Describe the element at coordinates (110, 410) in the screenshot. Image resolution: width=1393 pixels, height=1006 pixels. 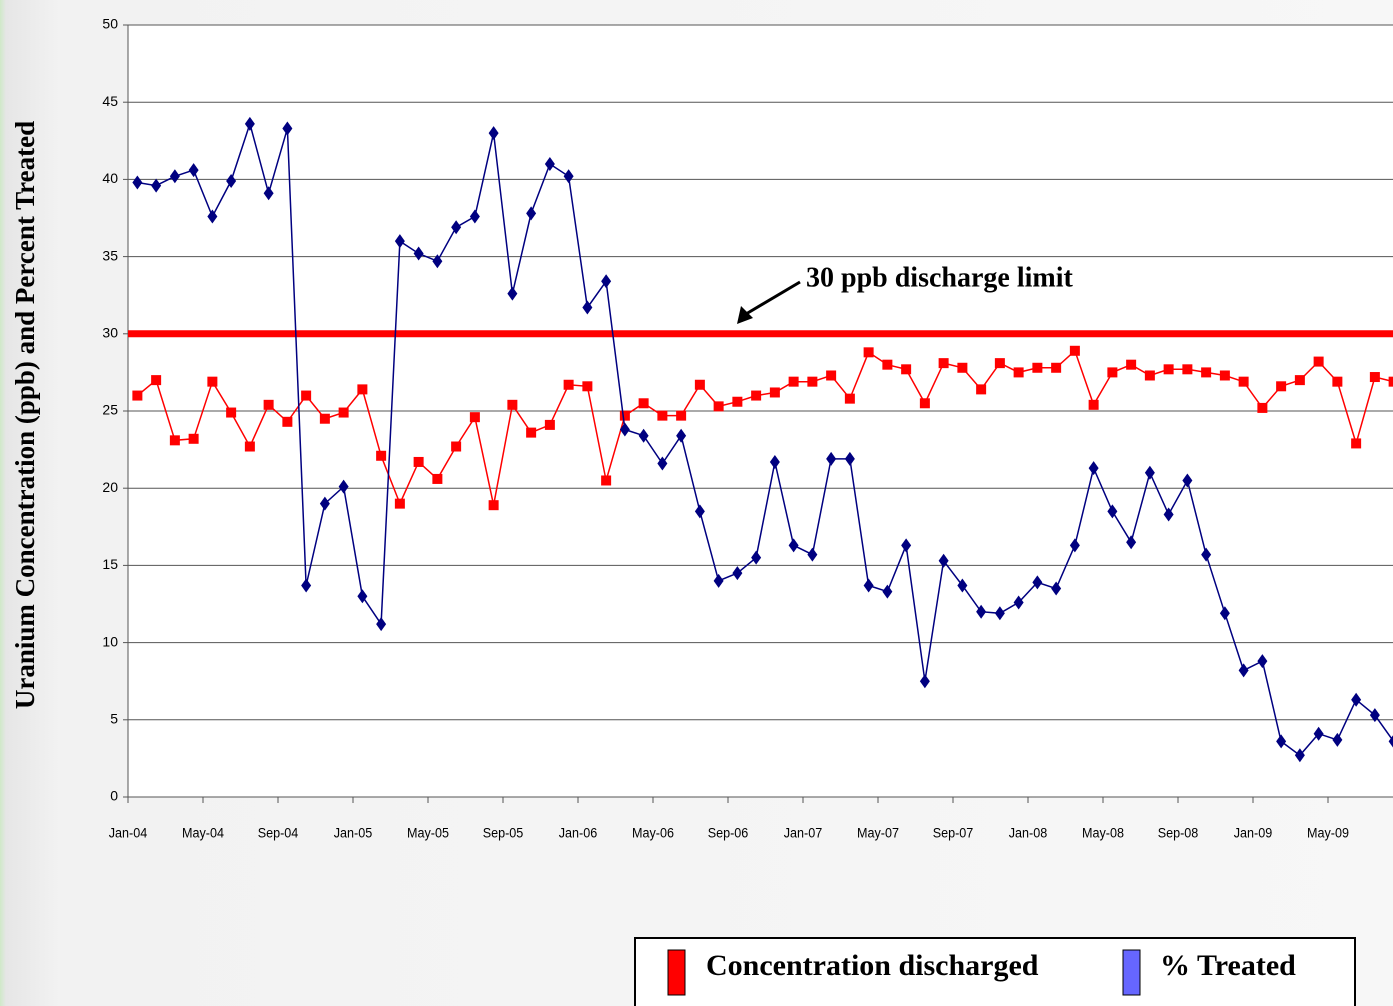
I see `y-tick-label: 25` at that location.